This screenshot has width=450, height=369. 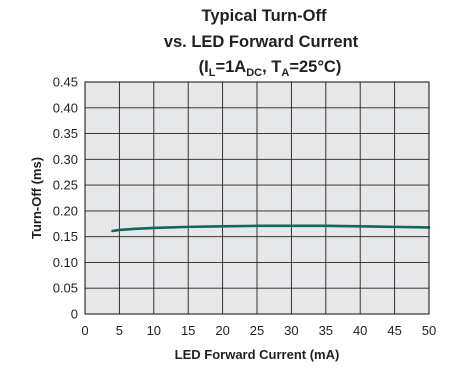 What do you see at coordinates (74, 314) in the screenshot?
I see `y-tick-label: 0` at bounding box center [74, 314].